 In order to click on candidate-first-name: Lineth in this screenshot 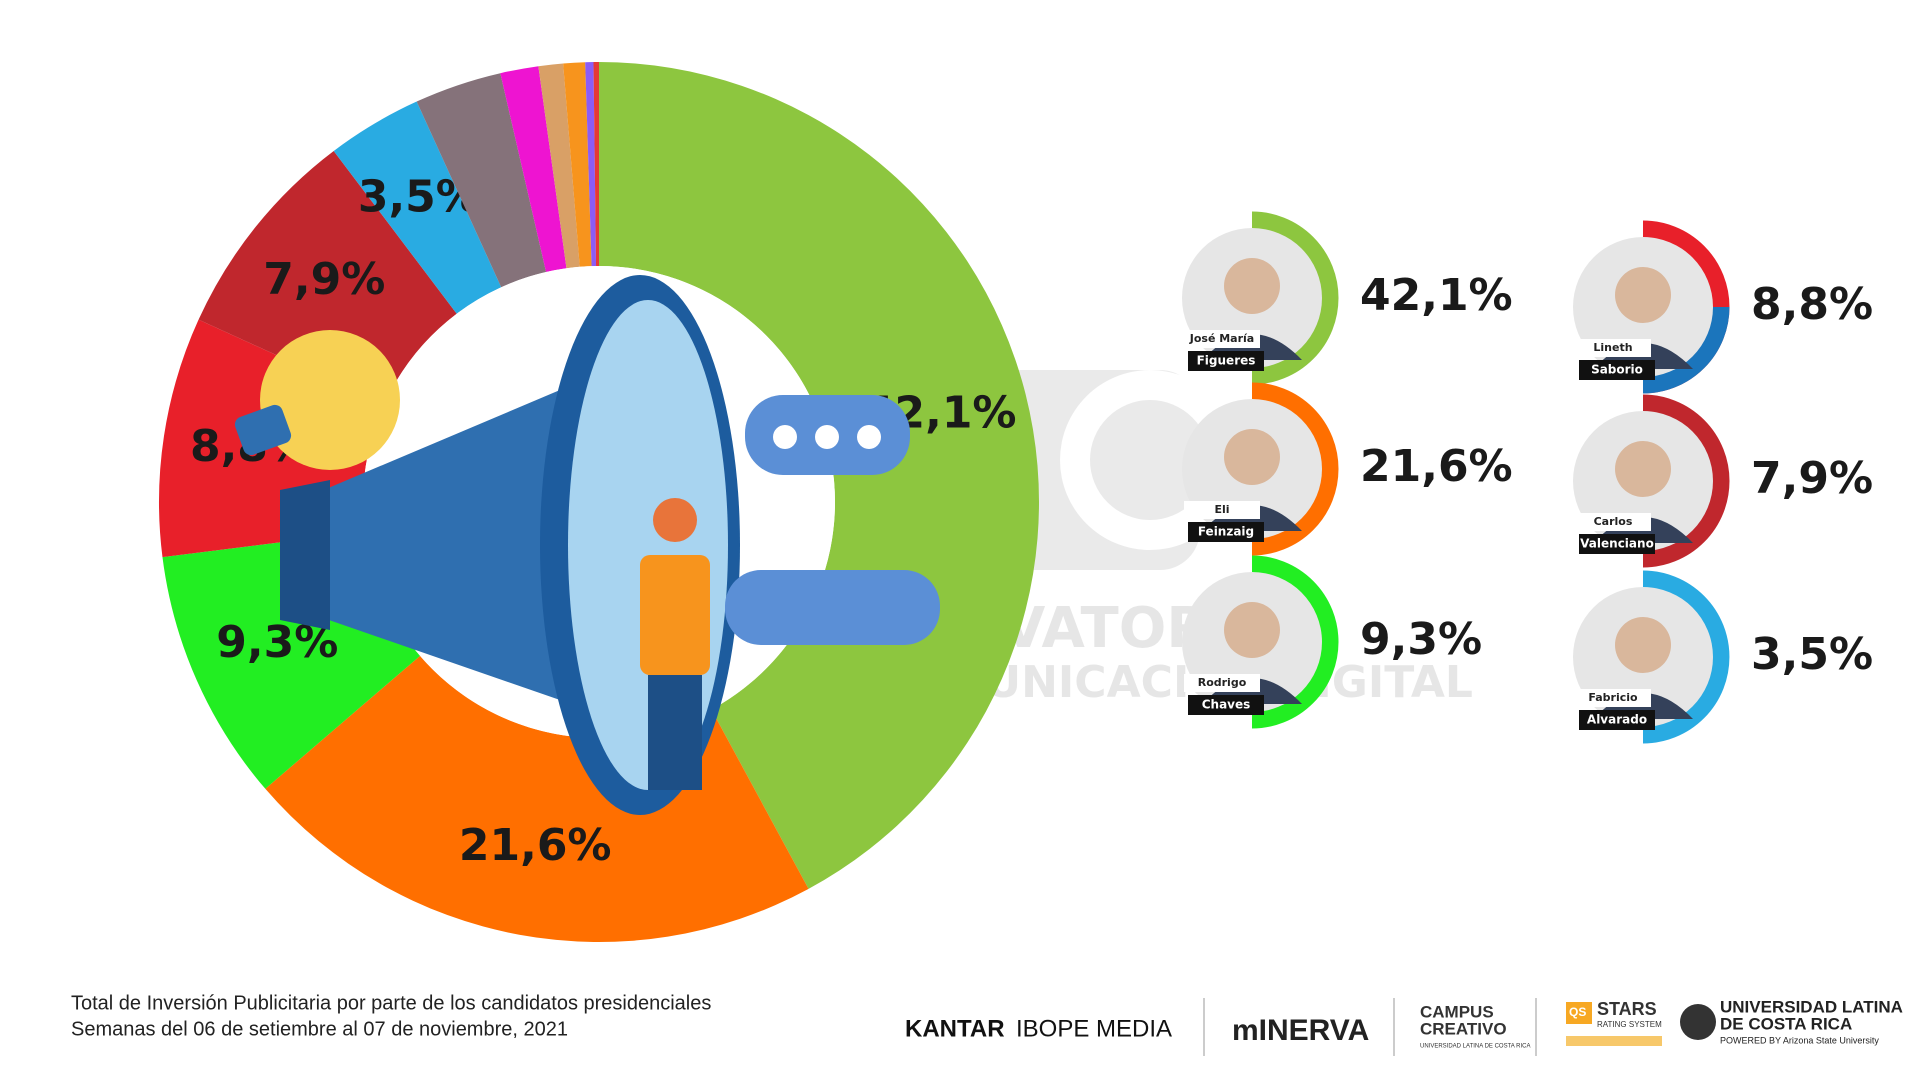, I will do `click(1612, 347)`.